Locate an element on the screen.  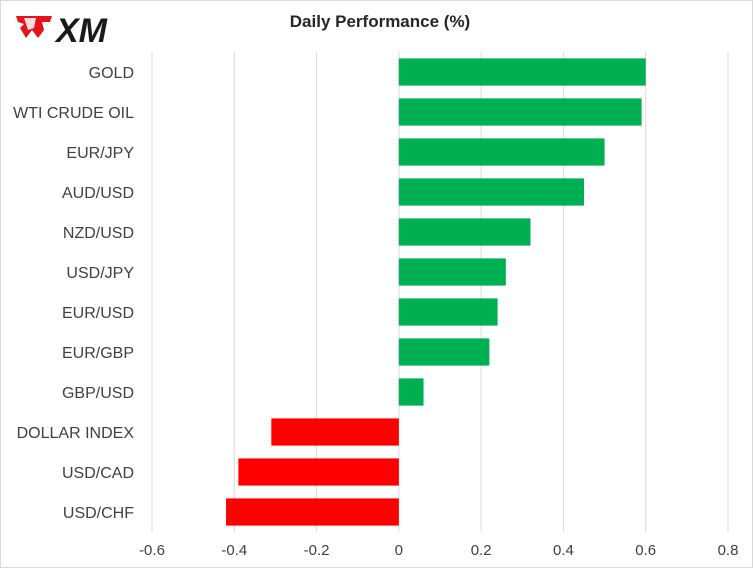
category-label: AUD/USD is located at coordinates (98, 193).